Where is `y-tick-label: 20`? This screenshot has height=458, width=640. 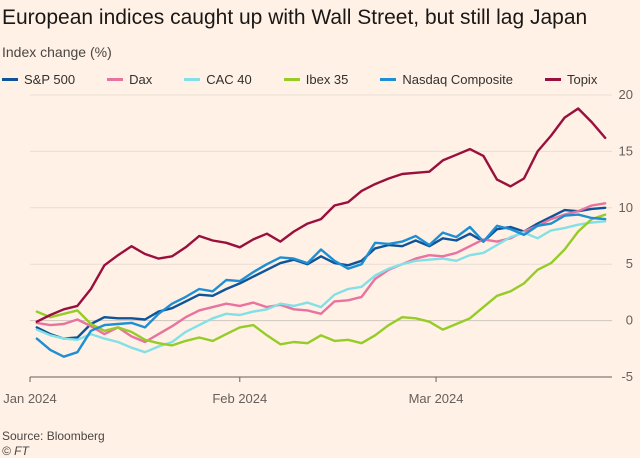
y-tick-label: 20 is located at coordinates (626, 95).